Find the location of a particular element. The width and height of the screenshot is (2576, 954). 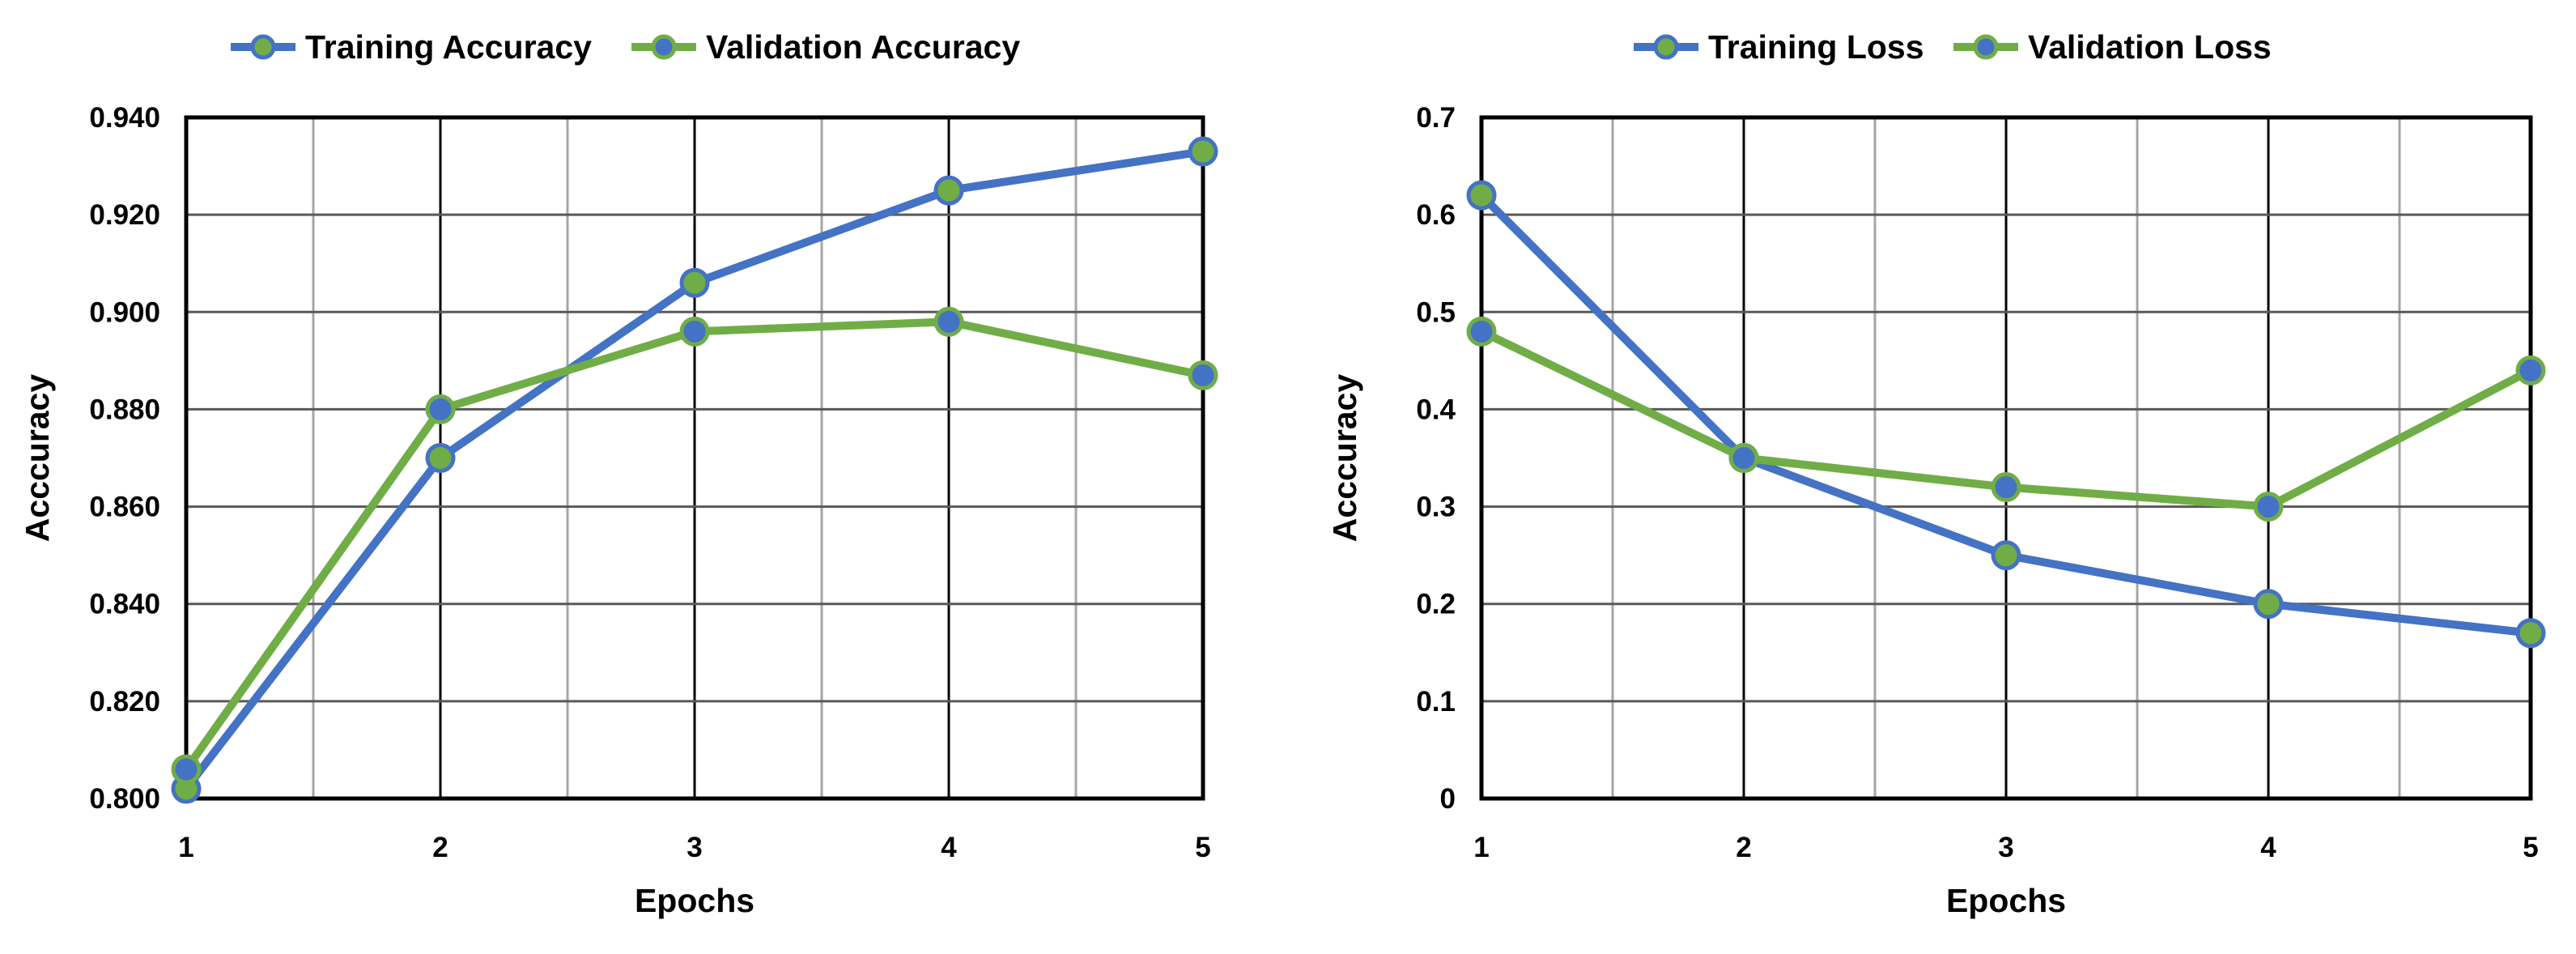

y-tick-label: 0.1 is located at coordinates (1436, 702).